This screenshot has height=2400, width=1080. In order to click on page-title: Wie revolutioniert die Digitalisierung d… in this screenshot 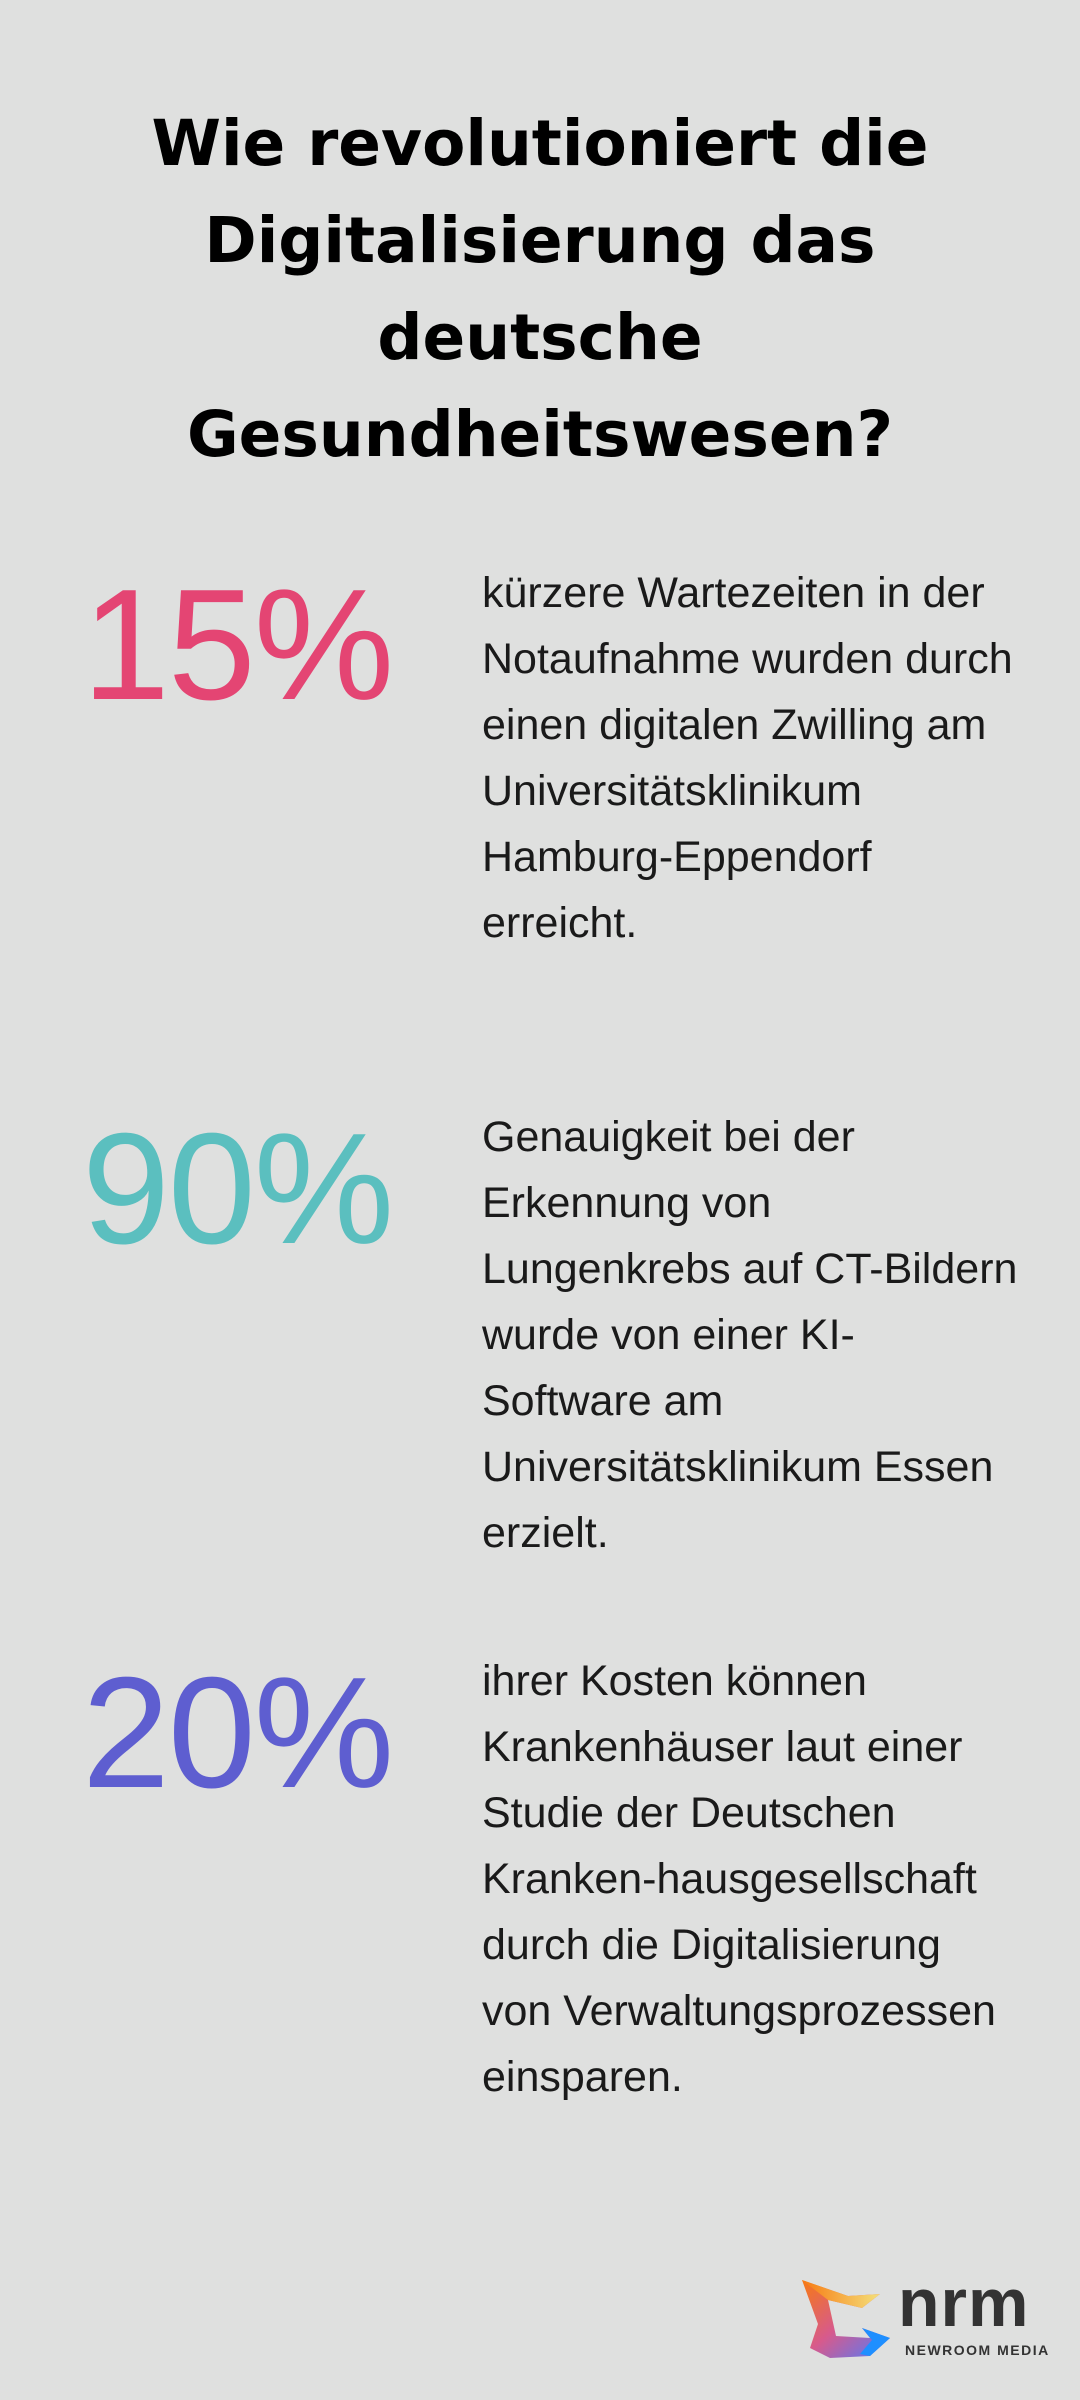, I will do `click(540, 289)`.